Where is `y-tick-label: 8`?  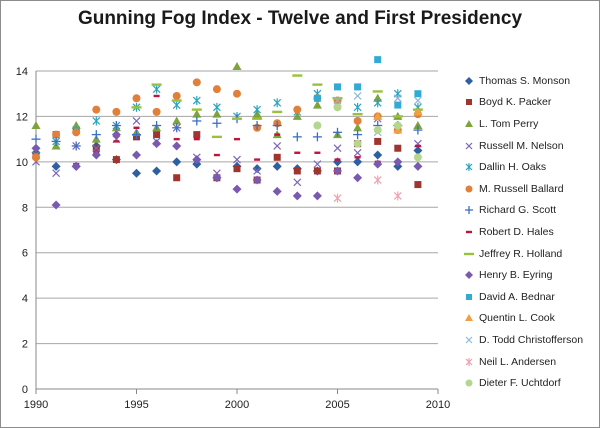
y-tick-label: 8 is located at coordinates (25, 208).